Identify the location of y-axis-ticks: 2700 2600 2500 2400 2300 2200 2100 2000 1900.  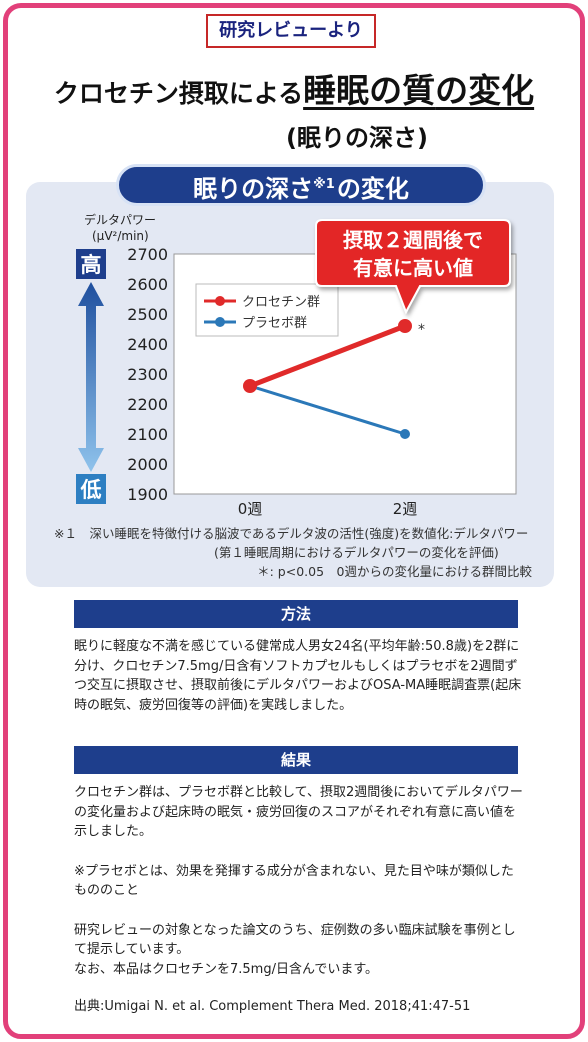
(147, 374).